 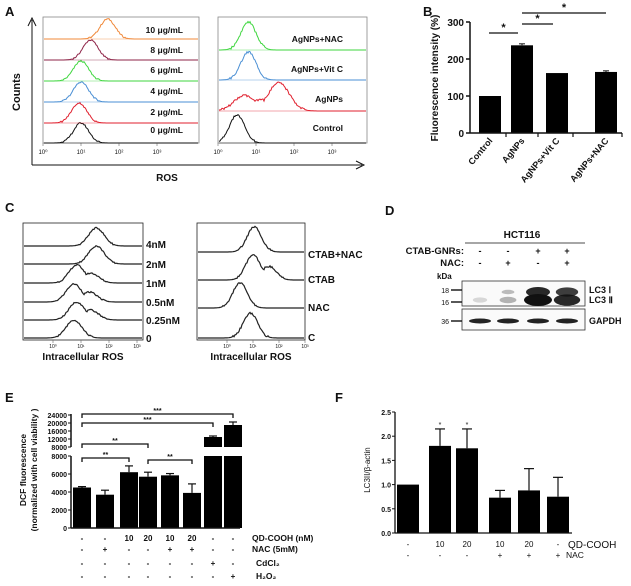 What do you see at coordinates (455, 23) in the screenshot?
I see `y-tick-label: 300` at bounding box center [455, 23].